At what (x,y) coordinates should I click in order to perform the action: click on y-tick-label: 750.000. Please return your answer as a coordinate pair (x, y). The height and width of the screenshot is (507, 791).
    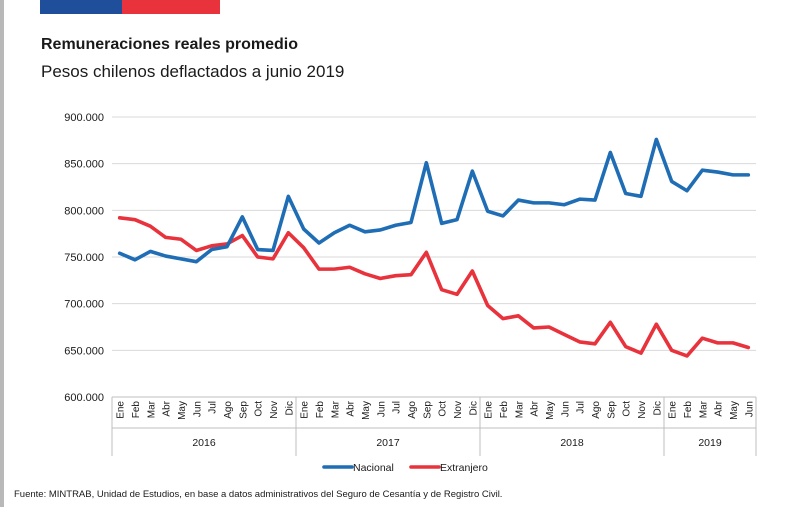
    Looking at the image, I should click on (84, 258).